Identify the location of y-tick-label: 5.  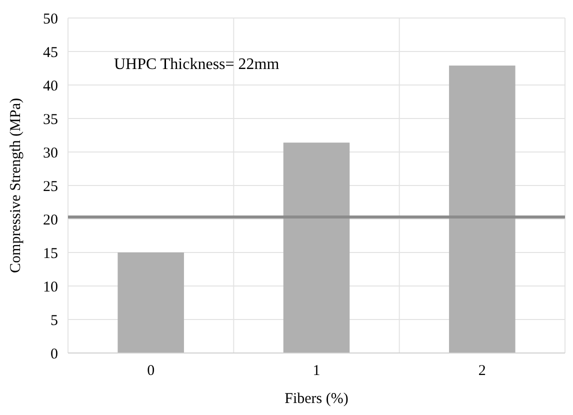
(54, 320).